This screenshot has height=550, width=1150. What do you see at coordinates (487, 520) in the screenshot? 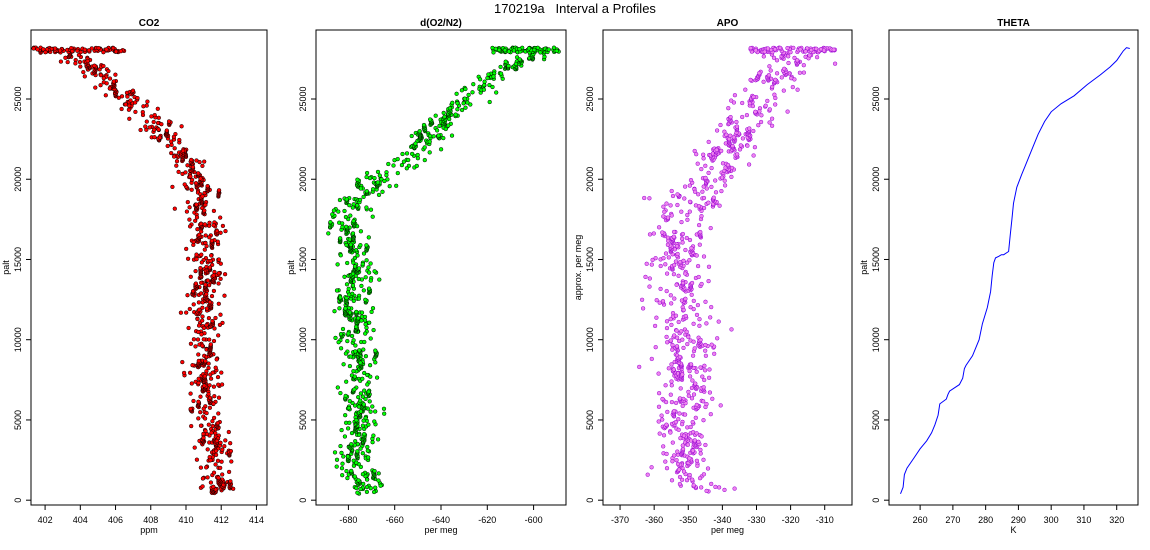
I see `x-tick-label: -620` at bounding box center [487, 520].